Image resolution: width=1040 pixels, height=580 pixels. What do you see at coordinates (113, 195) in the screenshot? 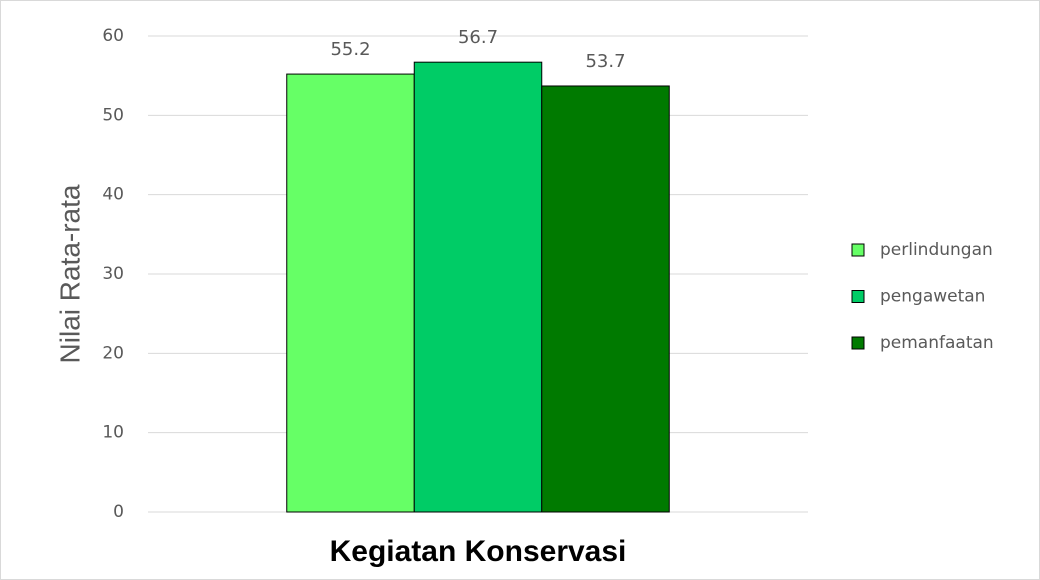
I see `y-tick-label: 40` at bounding box center [113, 195].